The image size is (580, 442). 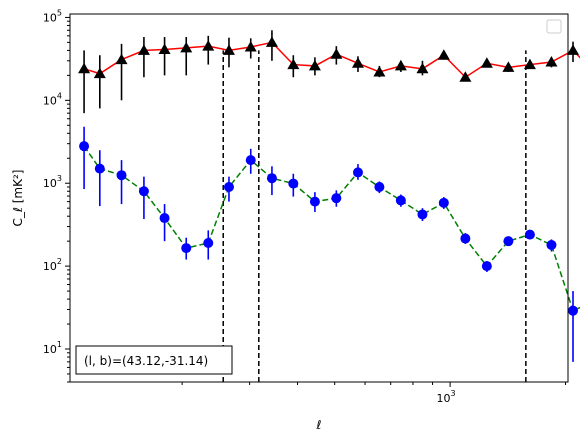 I want to click on annotation-text: (l, b)=(43.12,-31.14), so click(x=146, y=361).